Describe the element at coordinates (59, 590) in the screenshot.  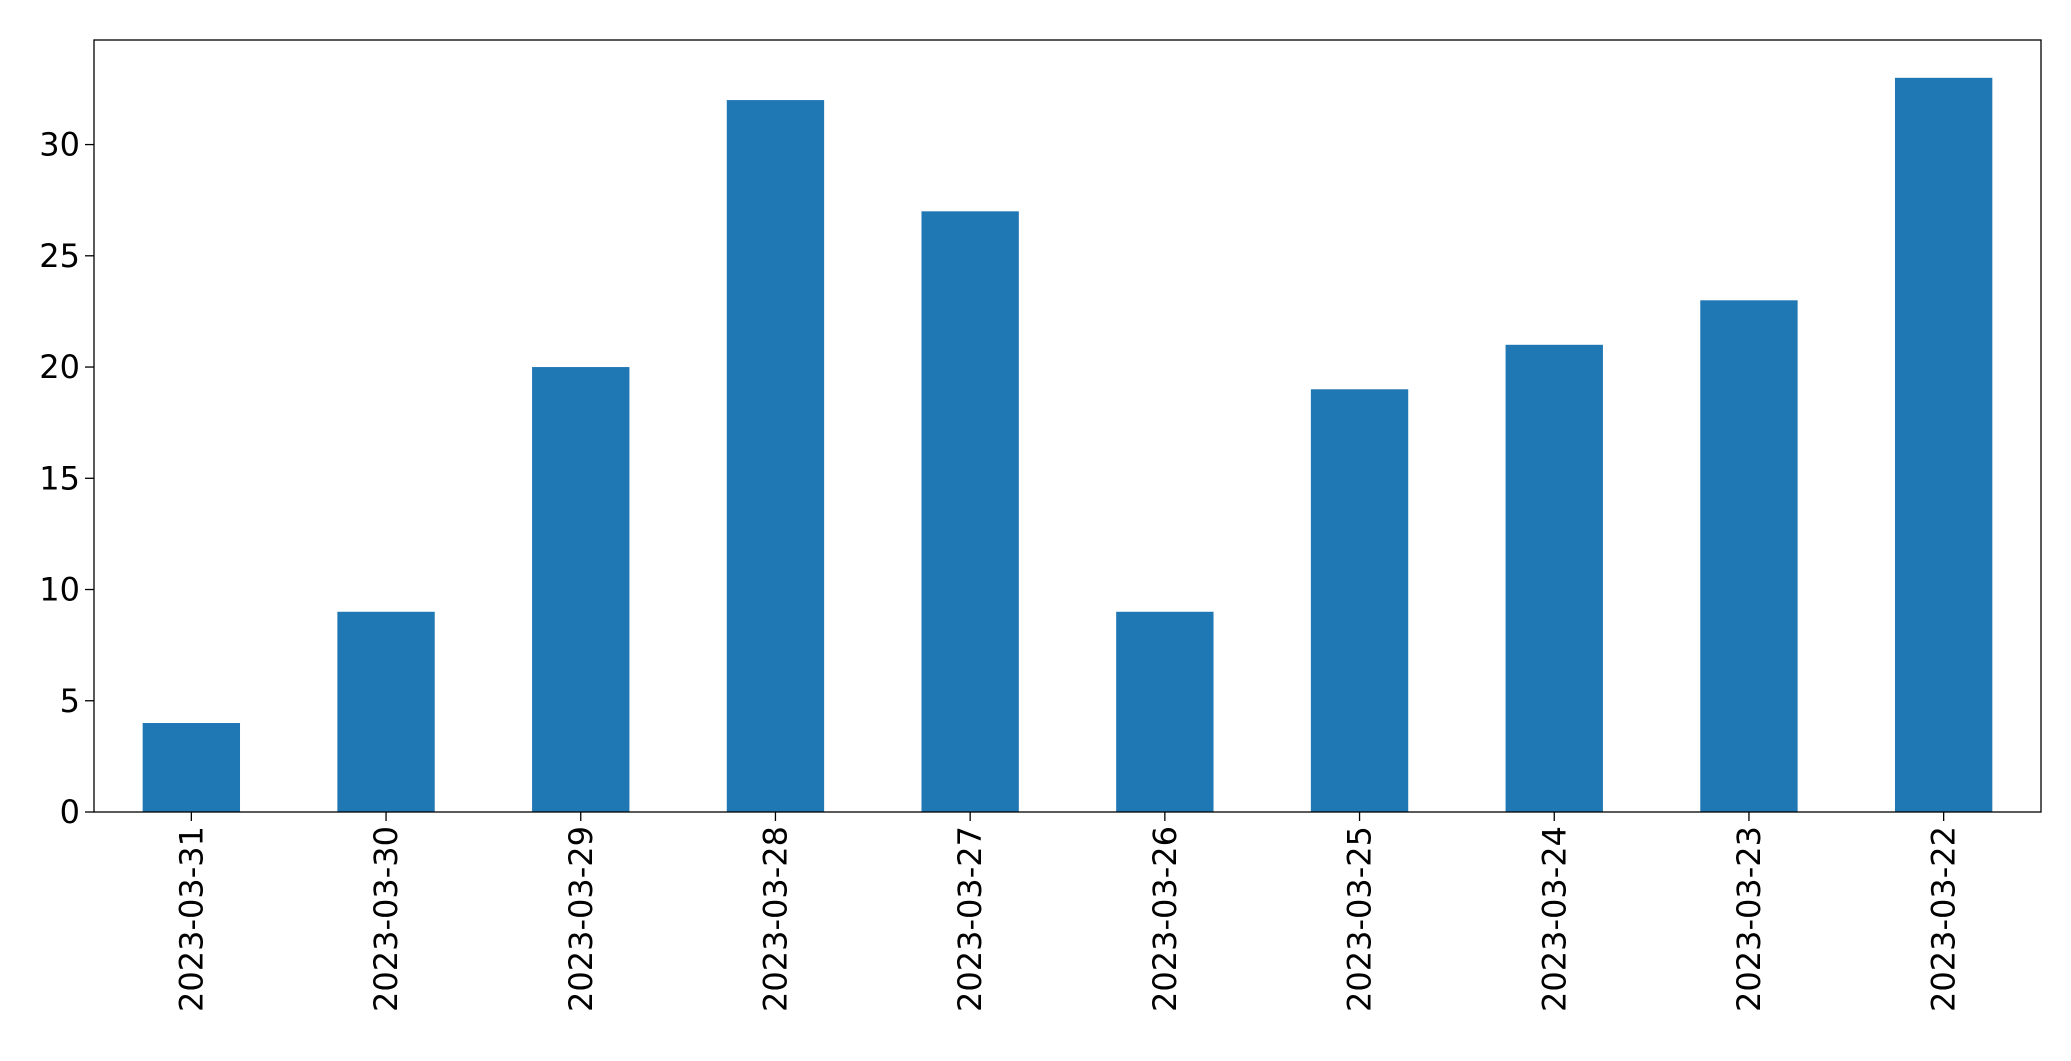
I see `y-tick-label: 10` at that location.